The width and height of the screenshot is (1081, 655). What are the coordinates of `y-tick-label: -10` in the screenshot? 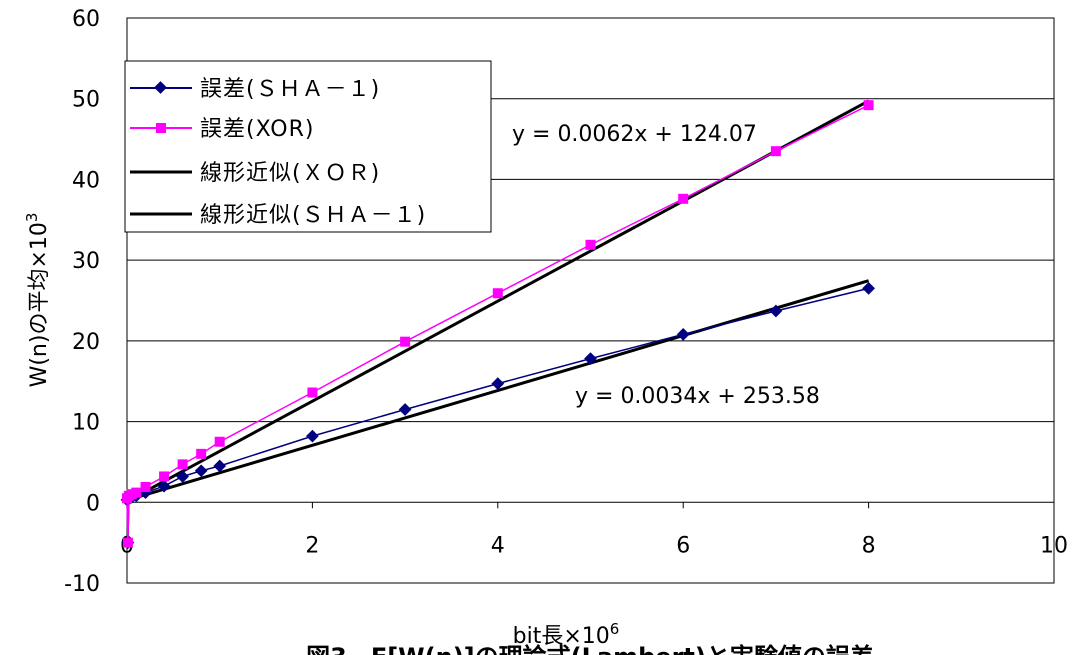 It's located at (82, 584).